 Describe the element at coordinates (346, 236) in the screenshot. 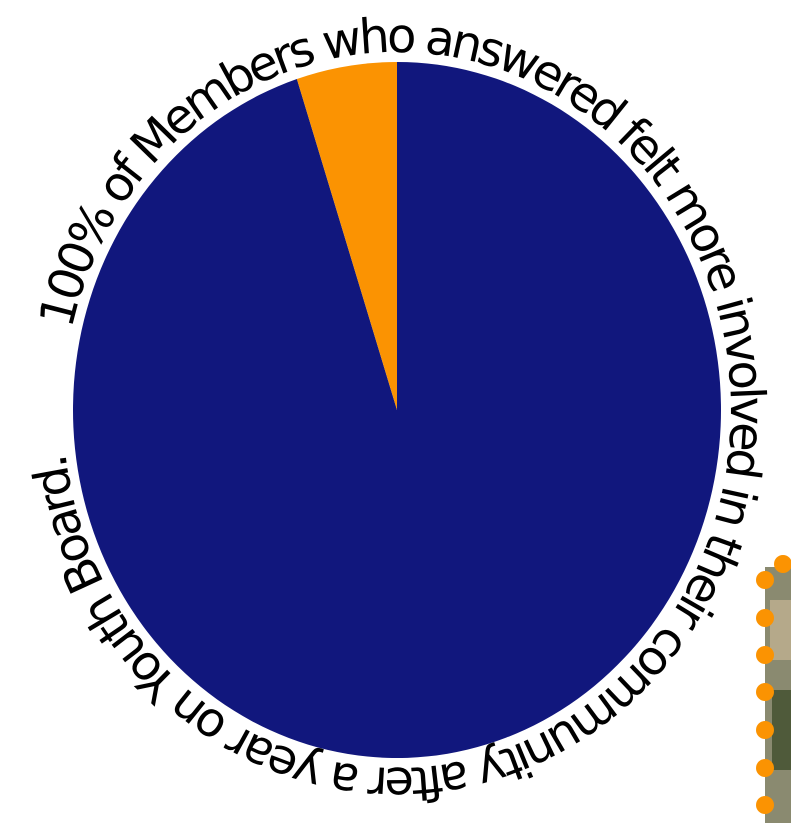

I see `pie-slice` at that location.